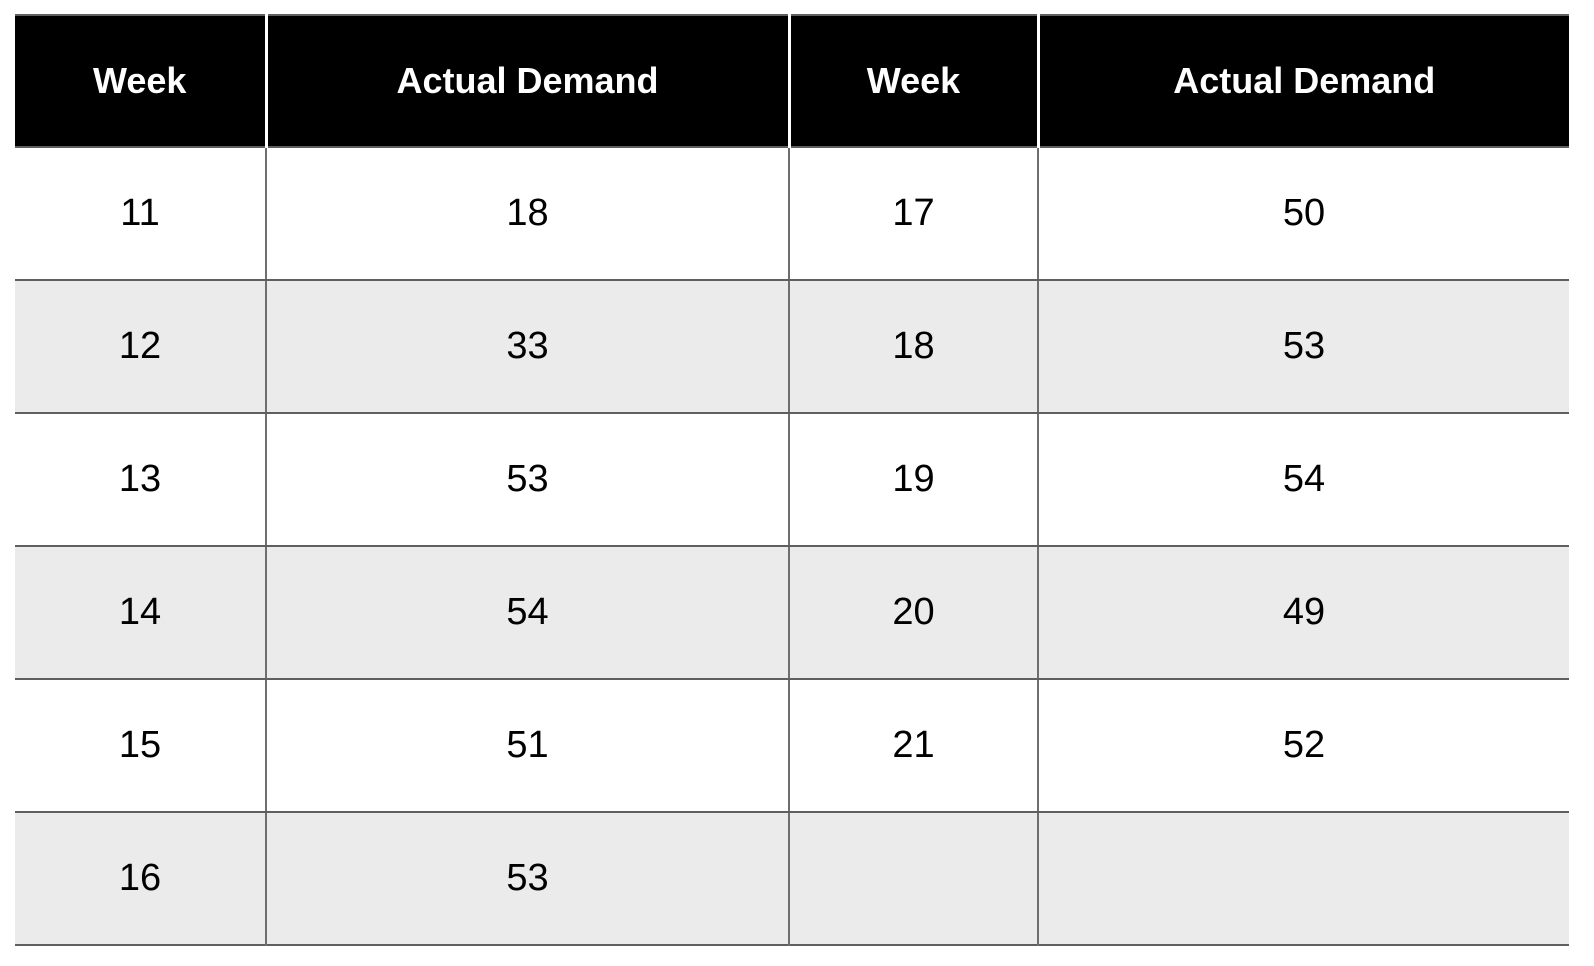 The image size is (1594, 966). What do you see at coordinates (1302, 81) in the screenshot?
I see `header-cell-demand-right: Actual Demand` at bounding box center [1302, 81].